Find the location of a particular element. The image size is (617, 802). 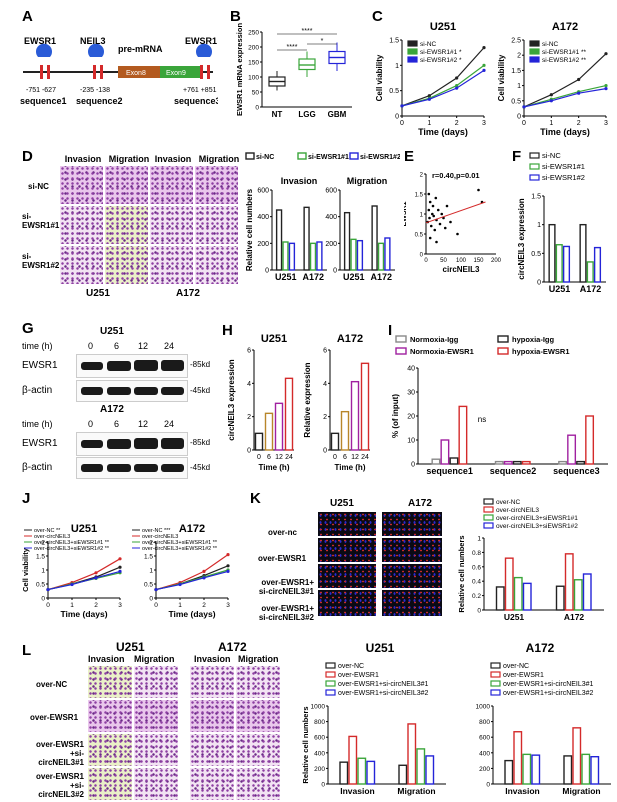

y-axis-label: EWSR1 mRNA expression is located at coordinates (239, 69).